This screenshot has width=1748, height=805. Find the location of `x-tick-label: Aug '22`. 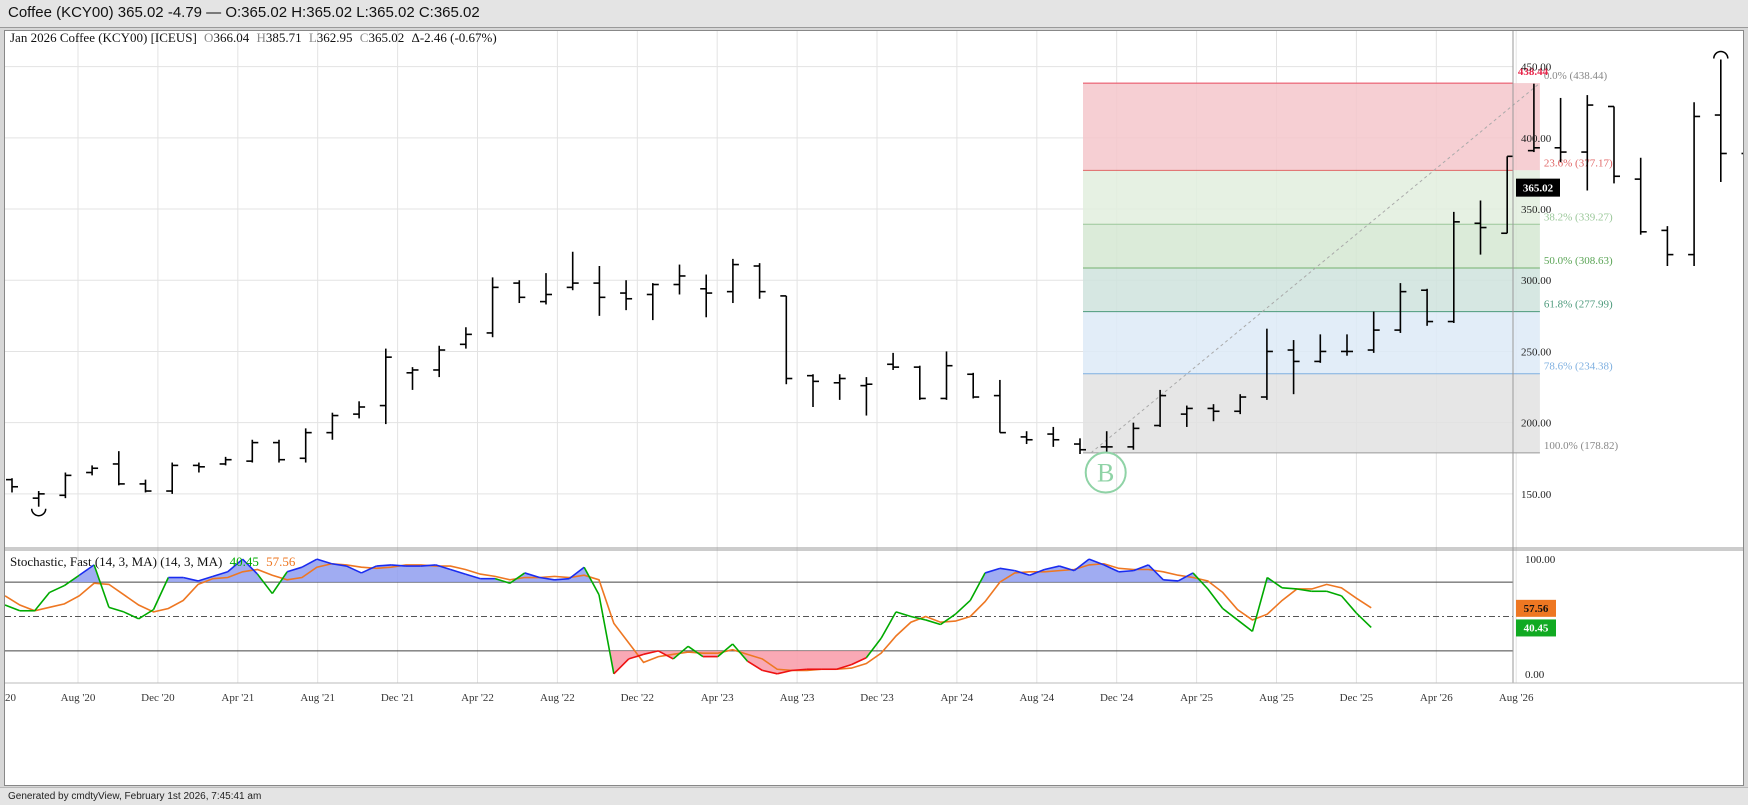

x-tick-label: Aug '22 is located at coordinates (557, 698).